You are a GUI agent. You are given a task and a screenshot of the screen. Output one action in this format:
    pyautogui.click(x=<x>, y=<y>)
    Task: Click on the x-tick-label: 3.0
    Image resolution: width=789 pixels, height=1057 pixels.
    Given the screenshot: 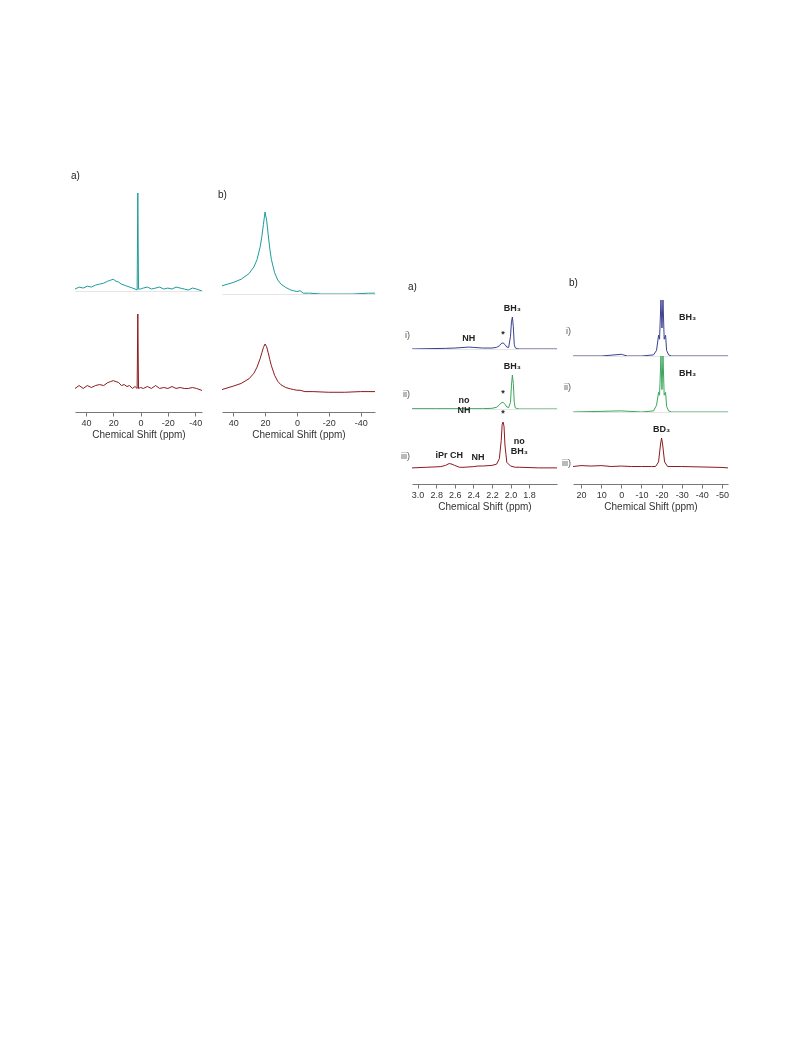 What is the action you would take?
    pyautogui.click(x=418, y=494)
    